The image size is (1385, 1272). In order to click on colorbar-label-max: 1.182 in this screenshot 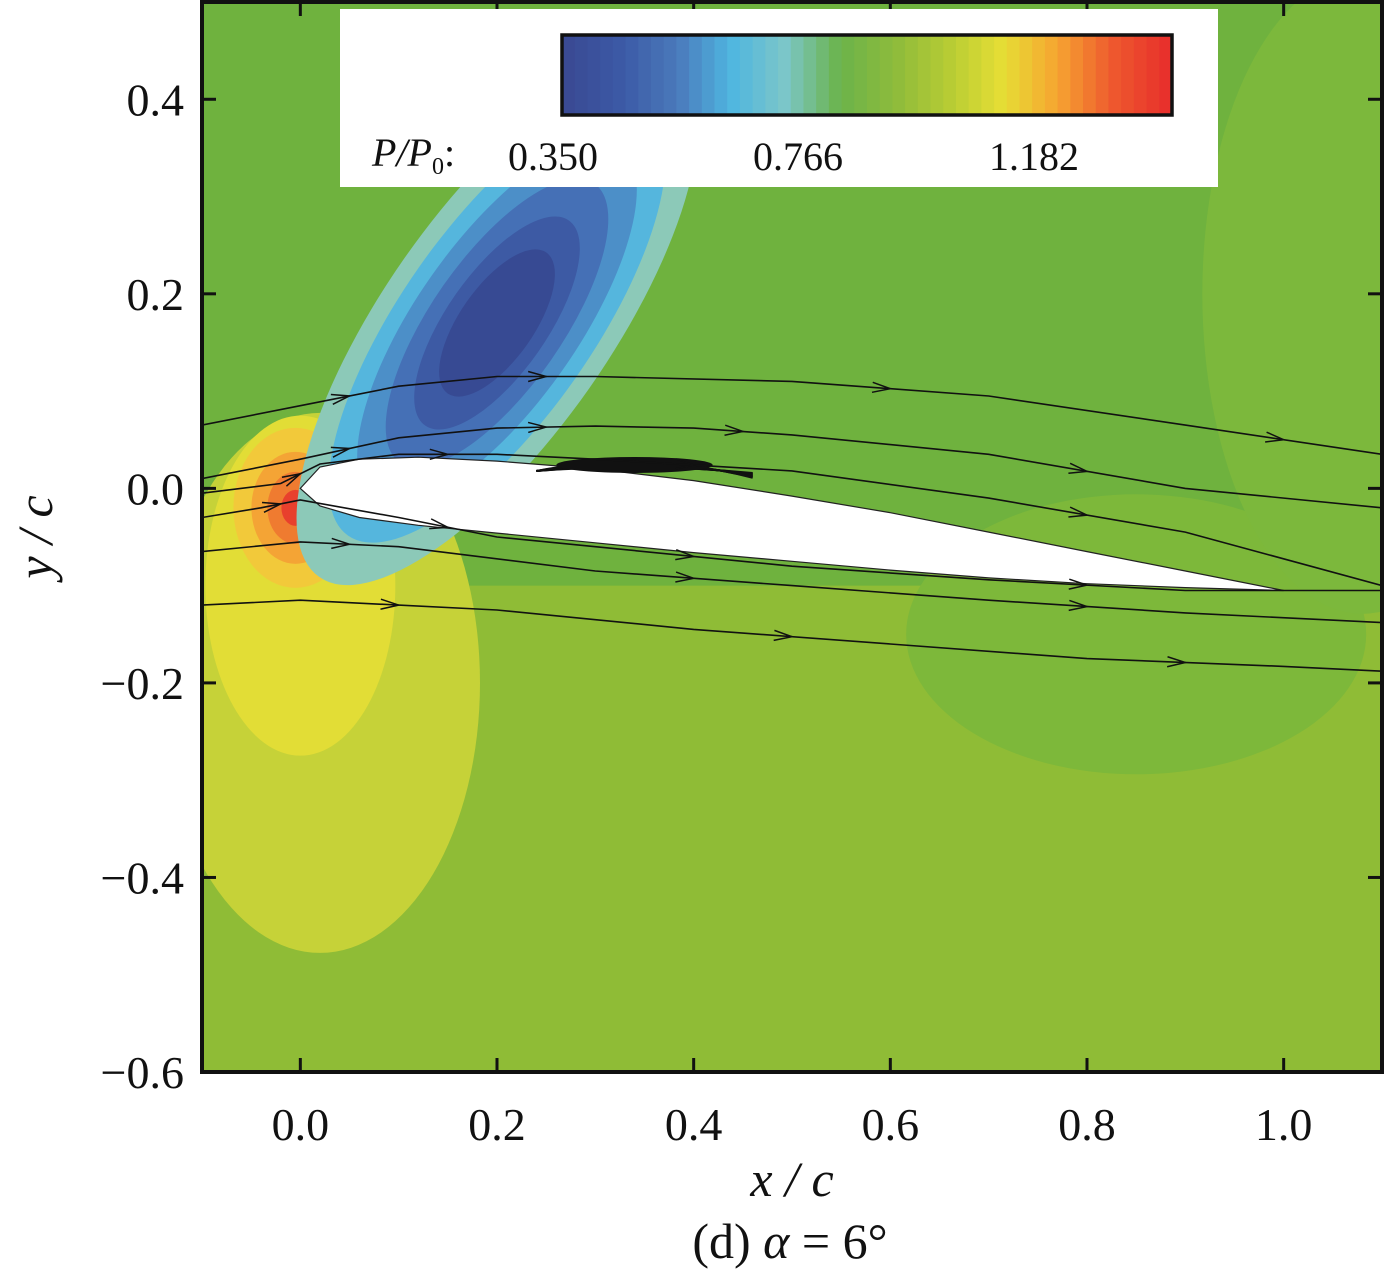, I will do `click(1034, 156)`.